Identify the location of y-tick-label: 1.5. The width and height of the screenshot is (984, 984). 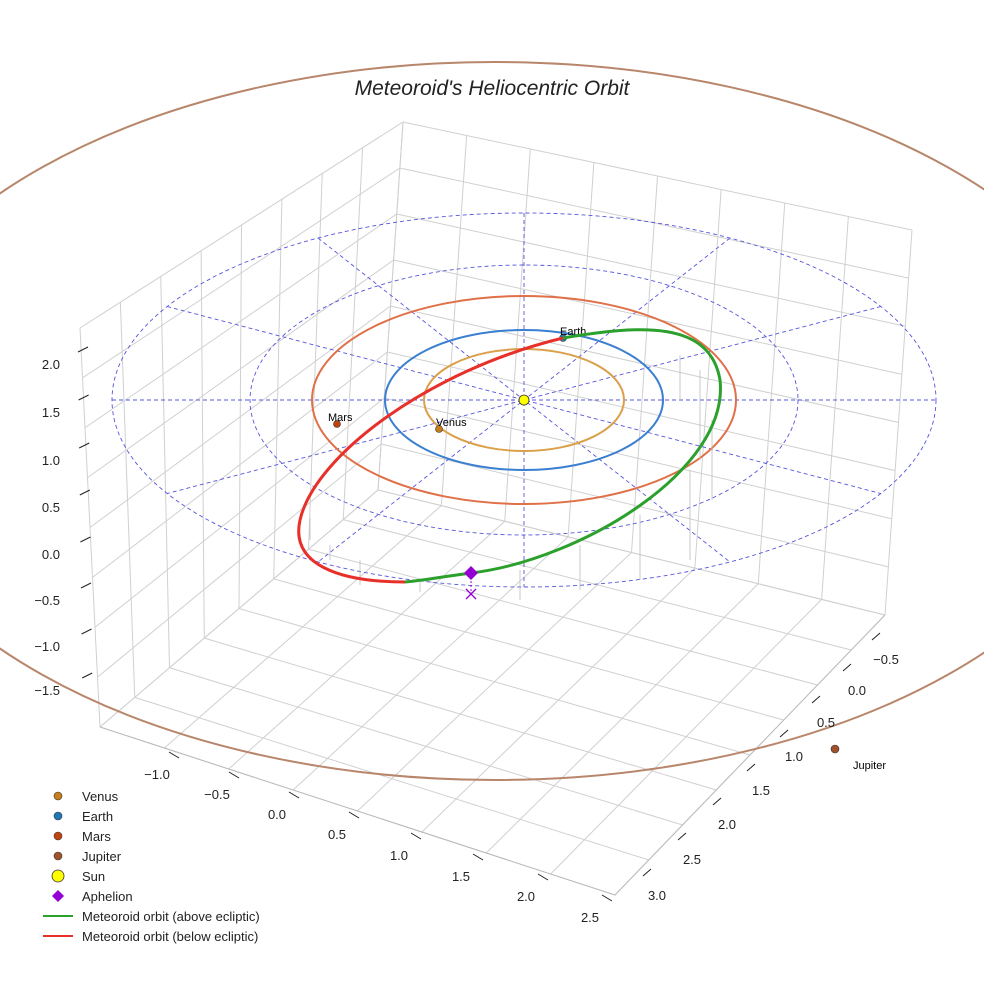
(761, 790).